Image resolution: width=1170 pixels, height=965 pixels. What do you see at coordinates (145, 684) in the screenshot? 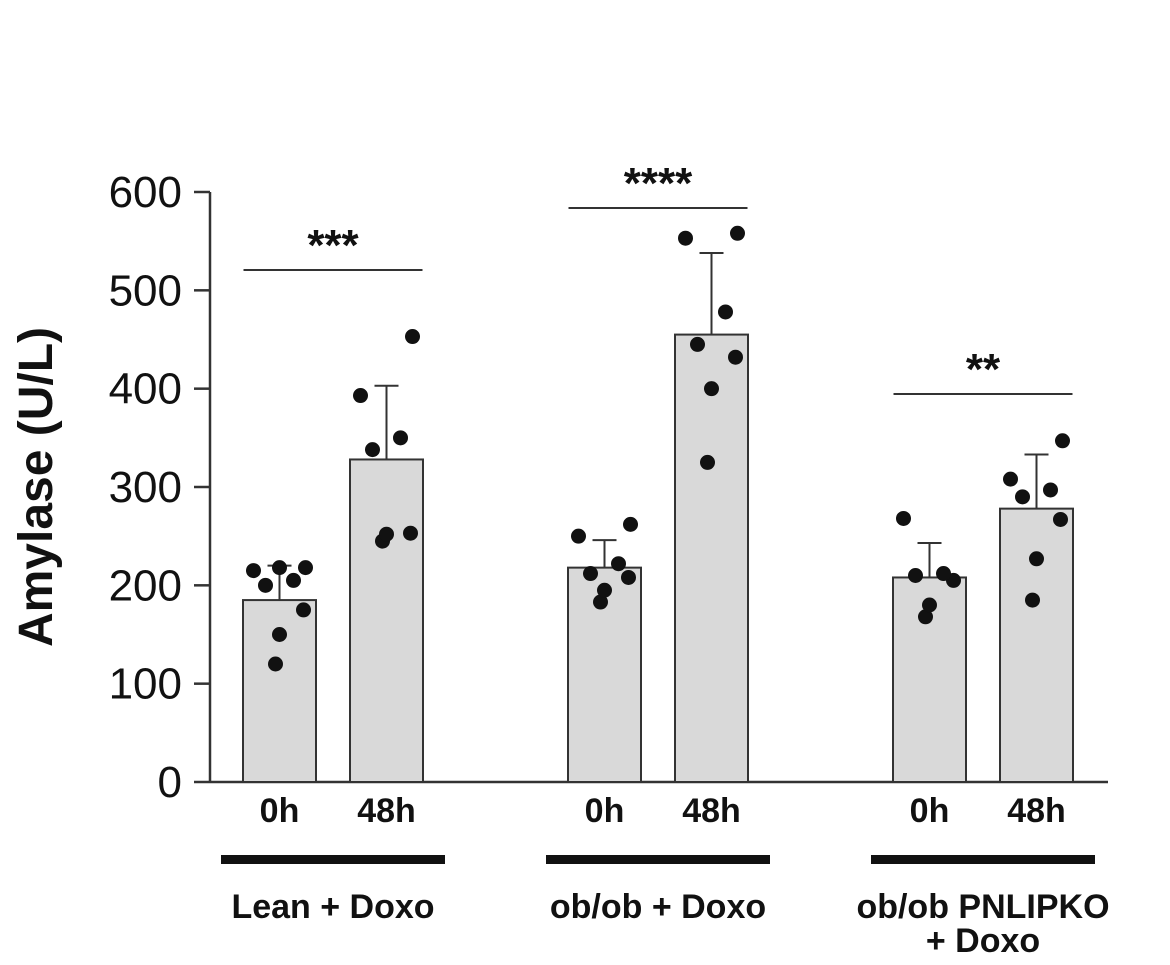
I see `y-tick-label: 100` at bounding box center [145, 684].